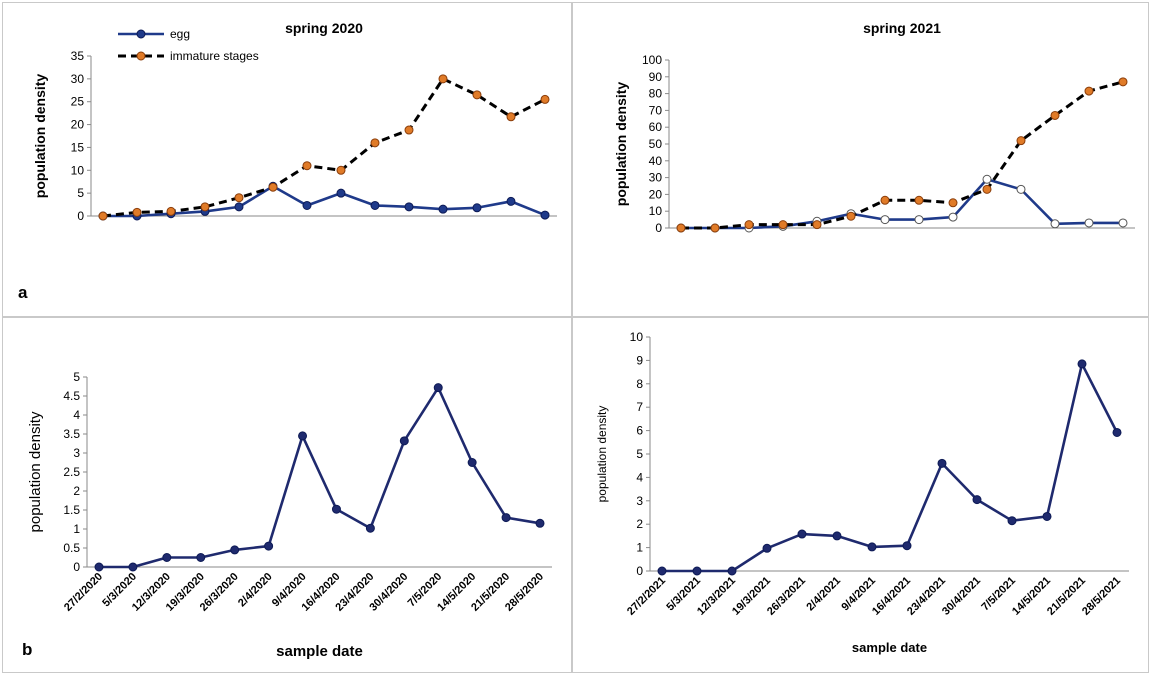  Describe the element at coordinates (71, 548) in the screenshot. I see `chart3-y-tick-label: 0.5` at that location.